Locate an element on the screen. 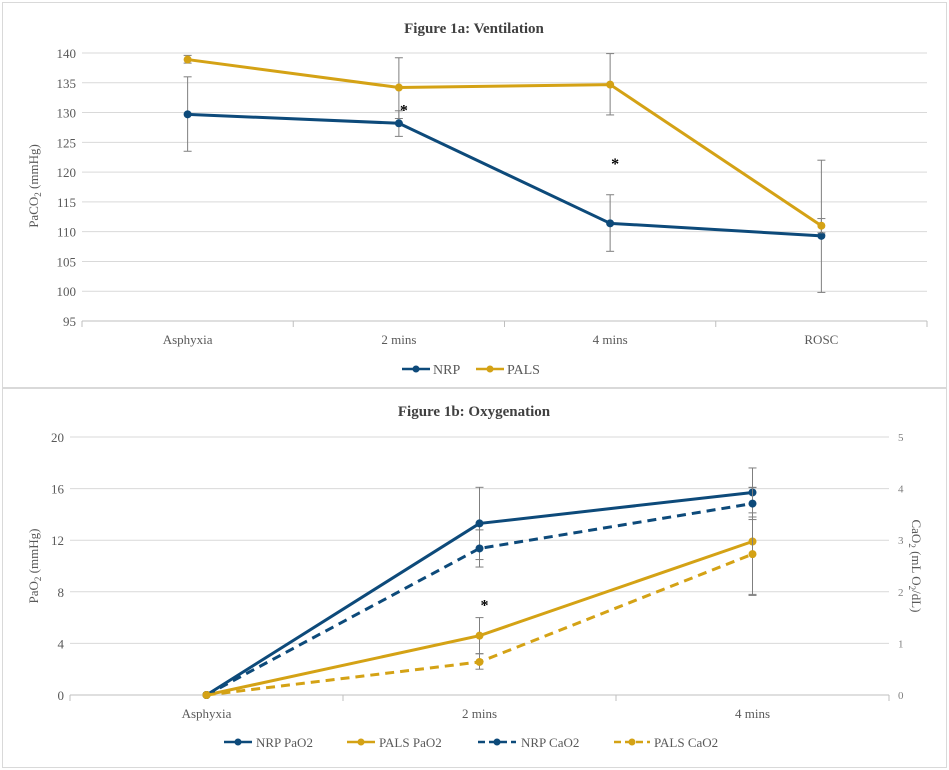 This screenshot has width=949, height=770. chart-1a-ytick-label: 95 is located at coordinates (69, 321).